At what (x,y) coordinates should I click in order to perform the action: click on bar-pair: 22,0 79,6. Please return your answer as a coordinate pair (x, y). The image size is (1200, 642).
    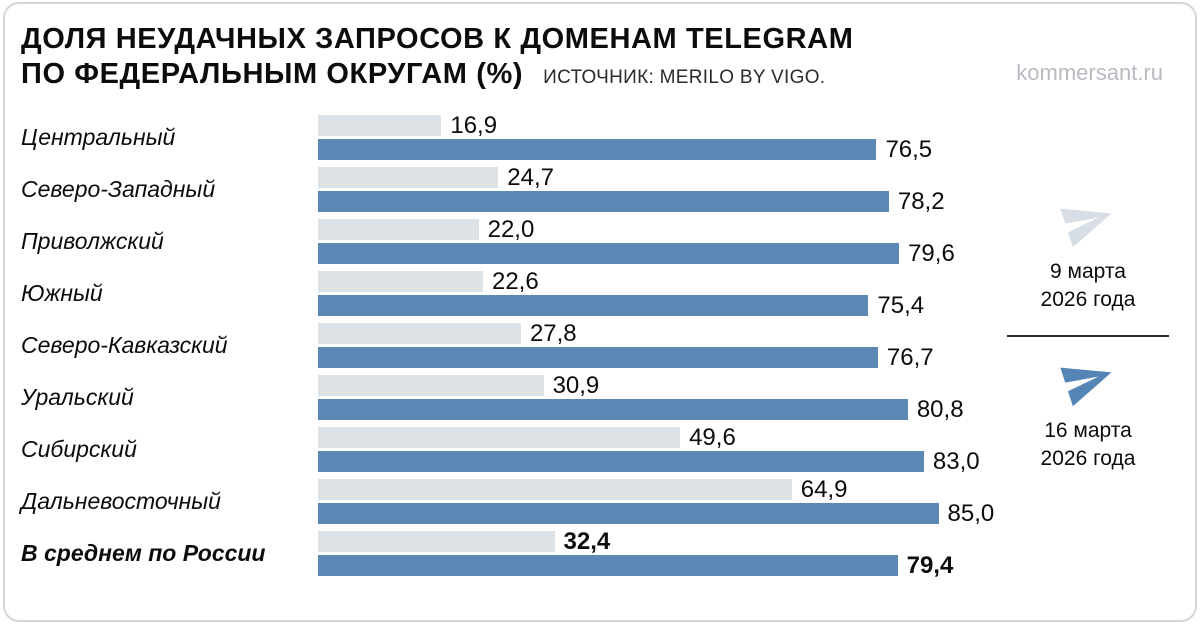
    Looking at the image, I should click on (756, 241).